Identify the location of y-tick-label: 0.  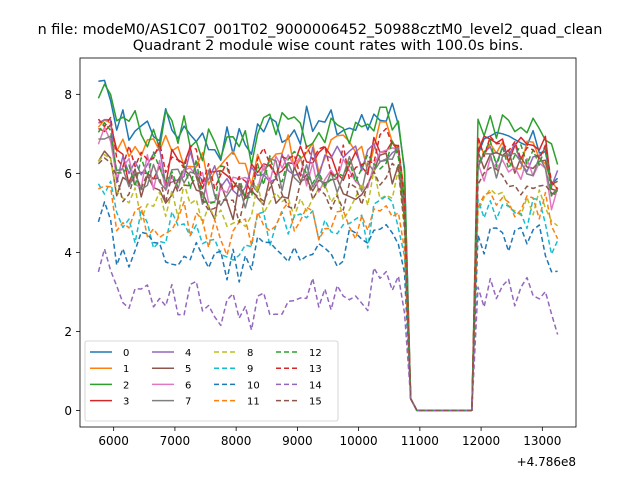
(68, 411).